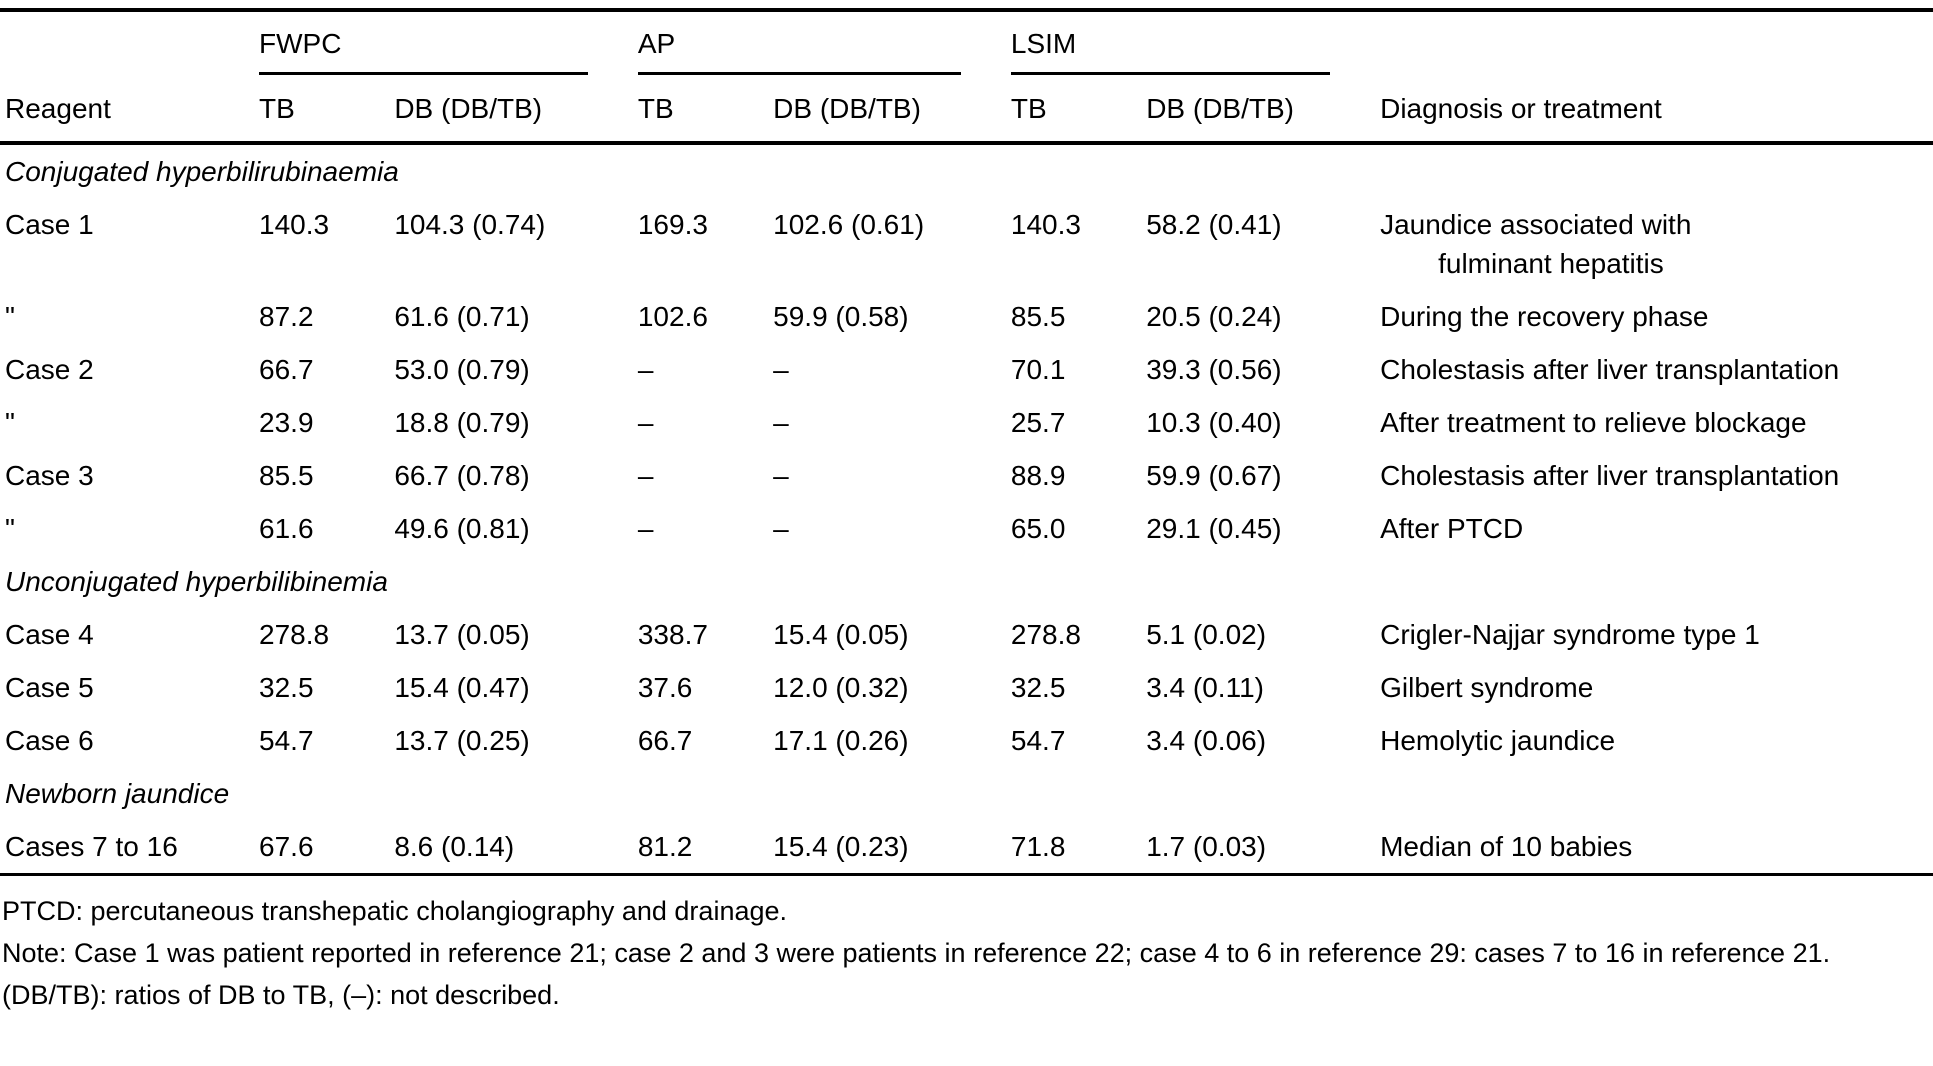 This screenshot has width=1933, height=1066. I want to click on cell-reagent: Case 3, so click(49, 475).